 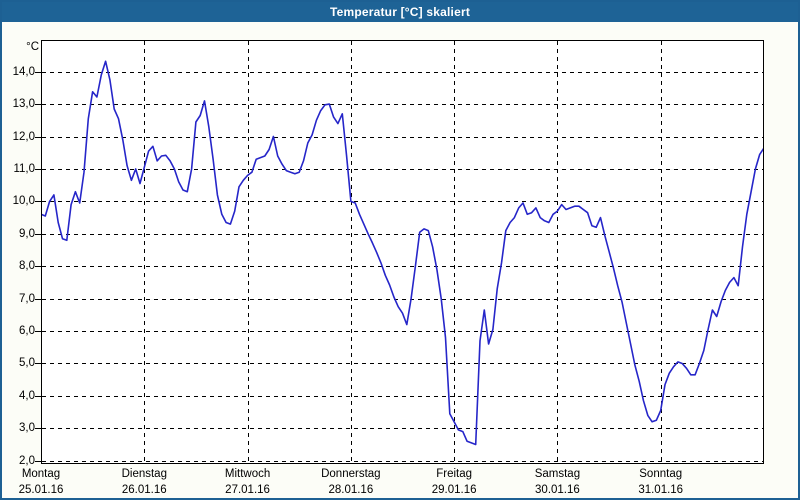 What do you see at coordinates (454, 474) in the screenshot?
I see `x-weekday-label: Freitag` at bounding box center [454, 474].